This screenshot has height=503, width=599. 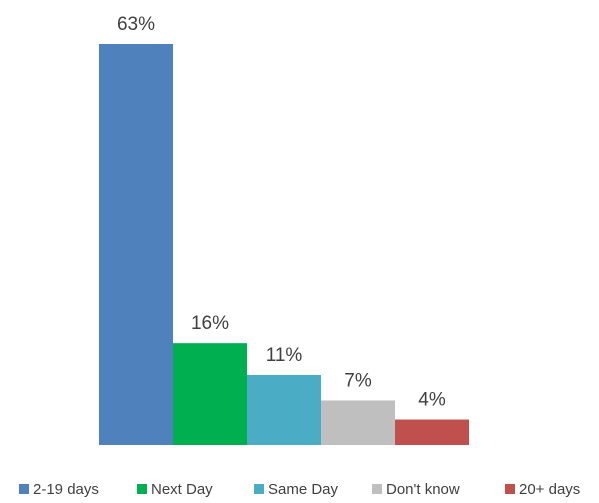 I want to click on legend-item-same-day: Same Day, so click(x=296, y=489).